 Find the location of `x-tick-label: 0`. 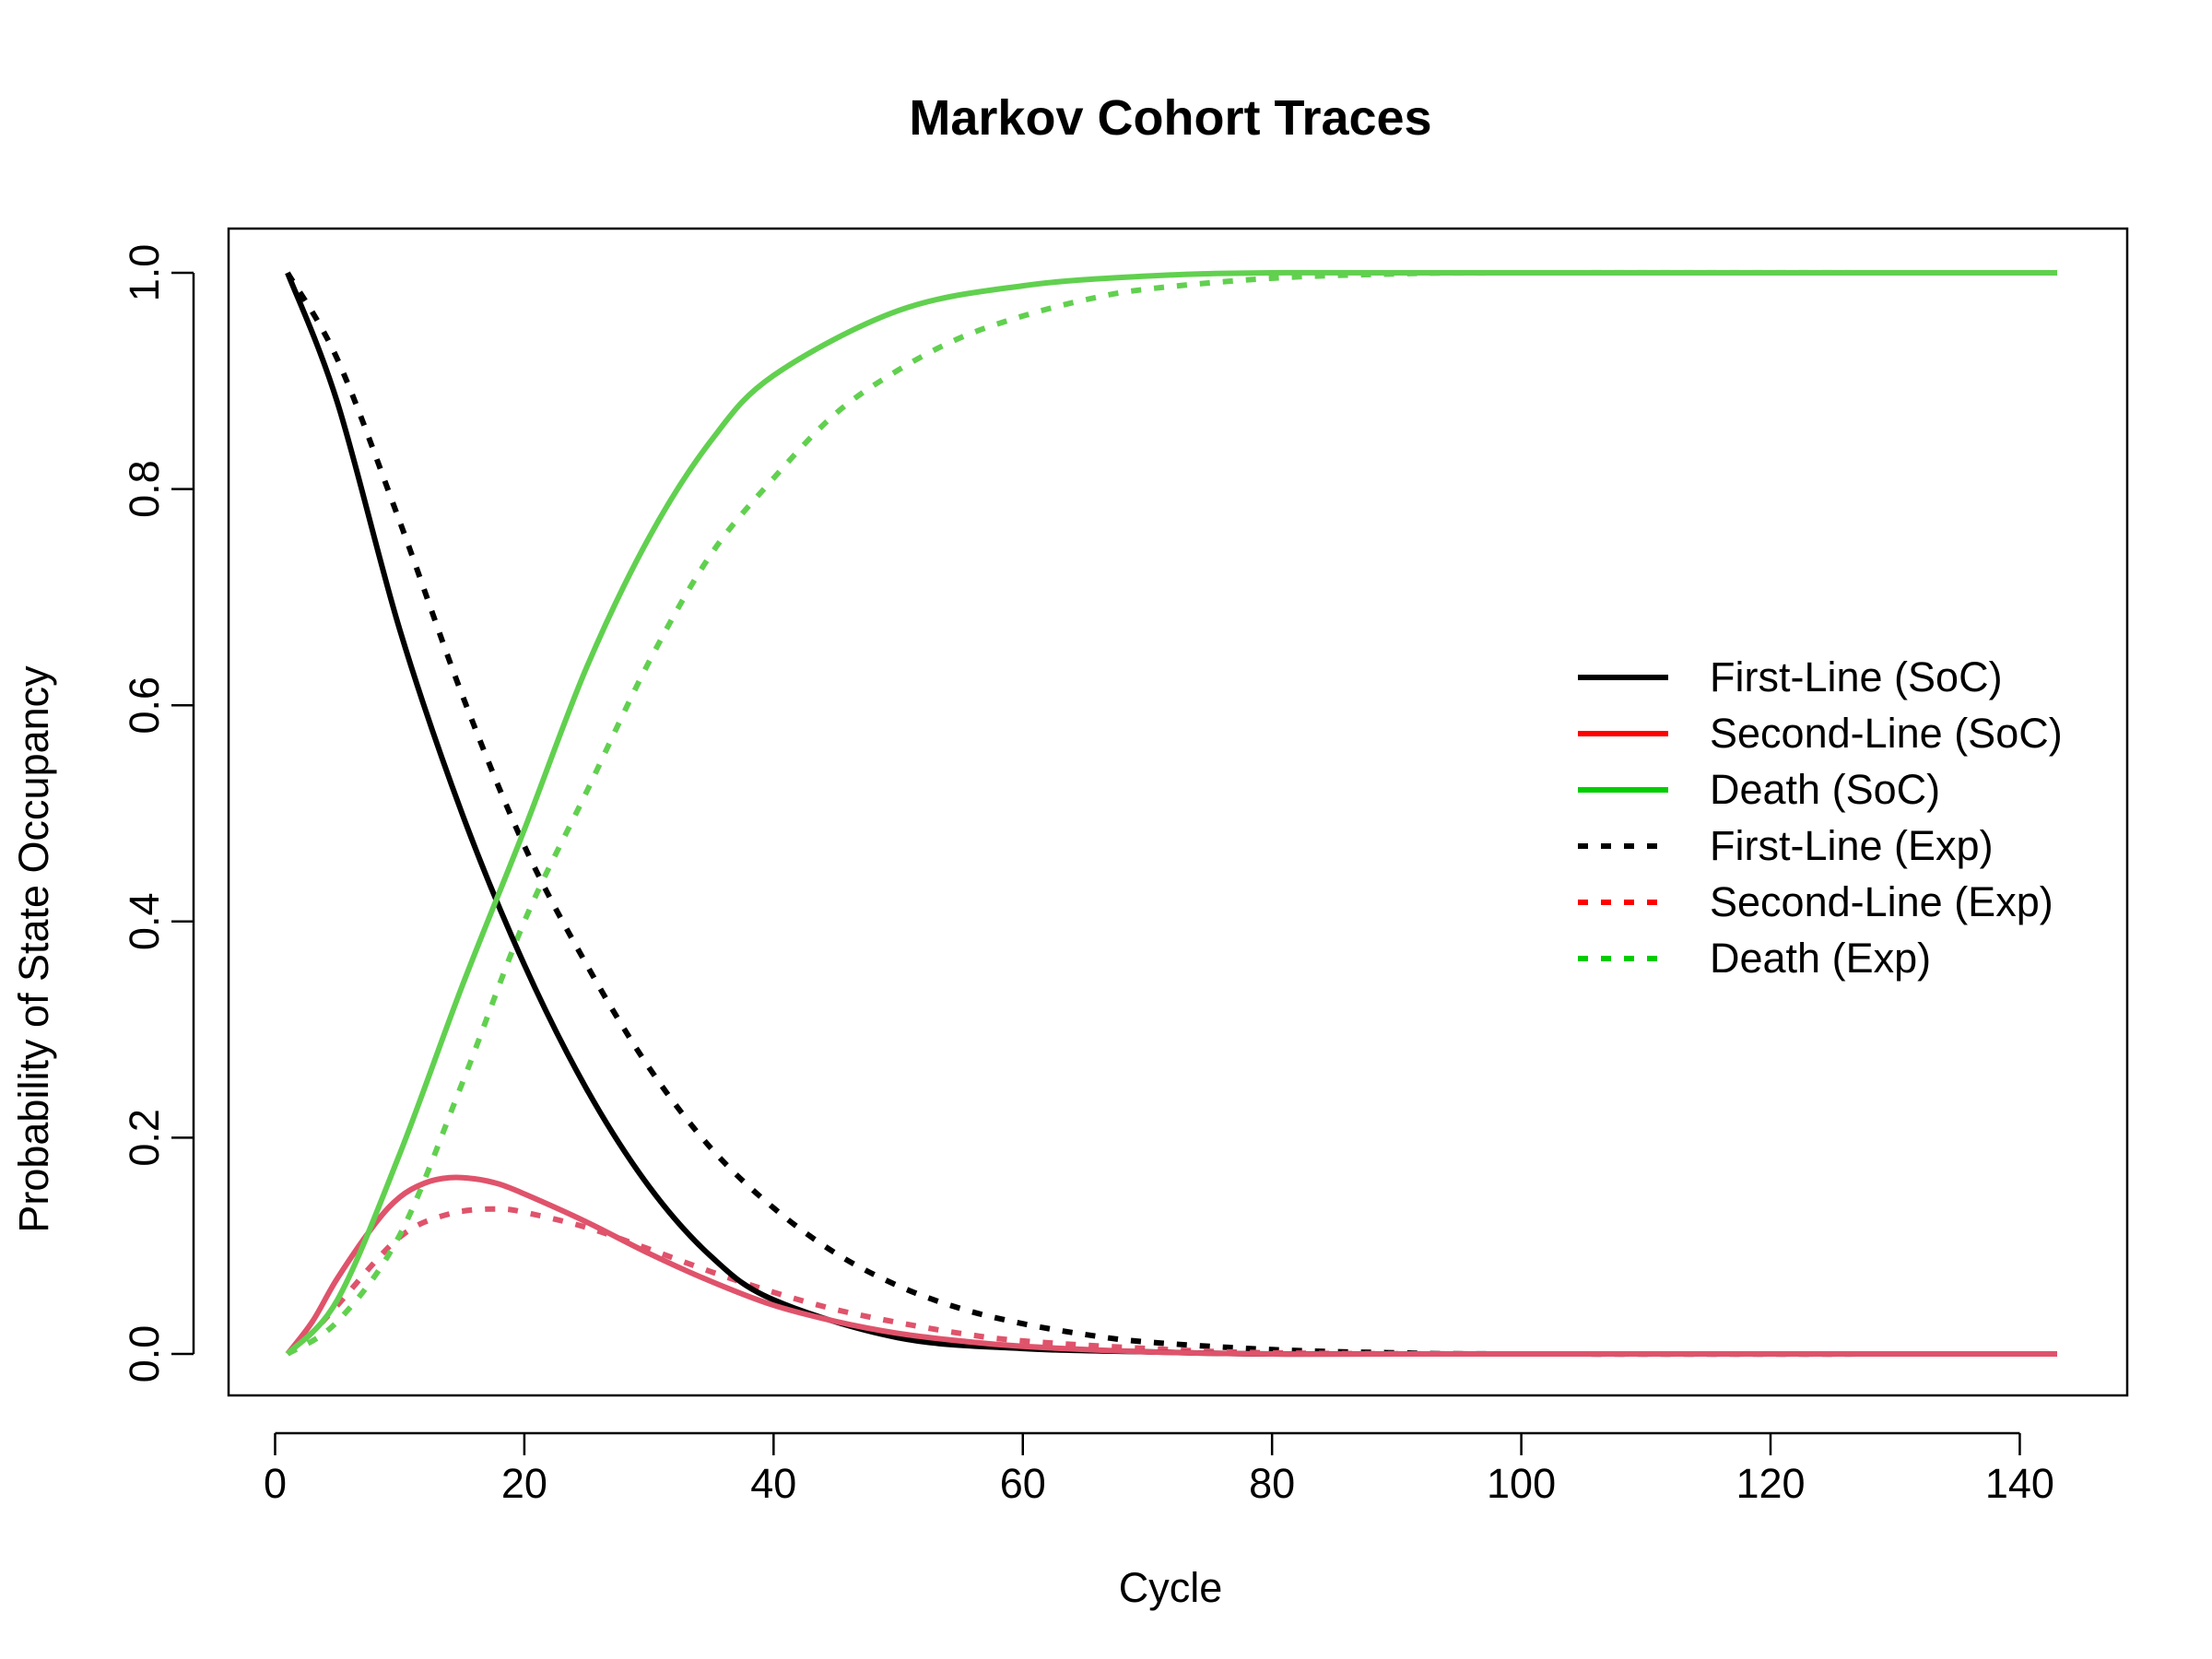

x-tick-label: 0 is located at coordinates (275, 1483).